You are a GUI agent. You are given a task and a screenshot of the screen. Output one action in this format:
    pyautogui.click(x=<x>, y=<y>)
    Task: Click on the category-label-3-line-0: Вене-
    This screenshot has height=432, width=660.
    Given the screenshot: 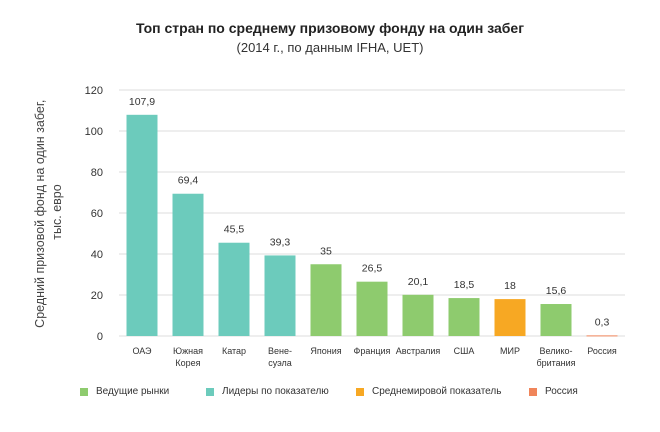 What is the action you would take?
    pyautogui.click(x=280, y=351)
    